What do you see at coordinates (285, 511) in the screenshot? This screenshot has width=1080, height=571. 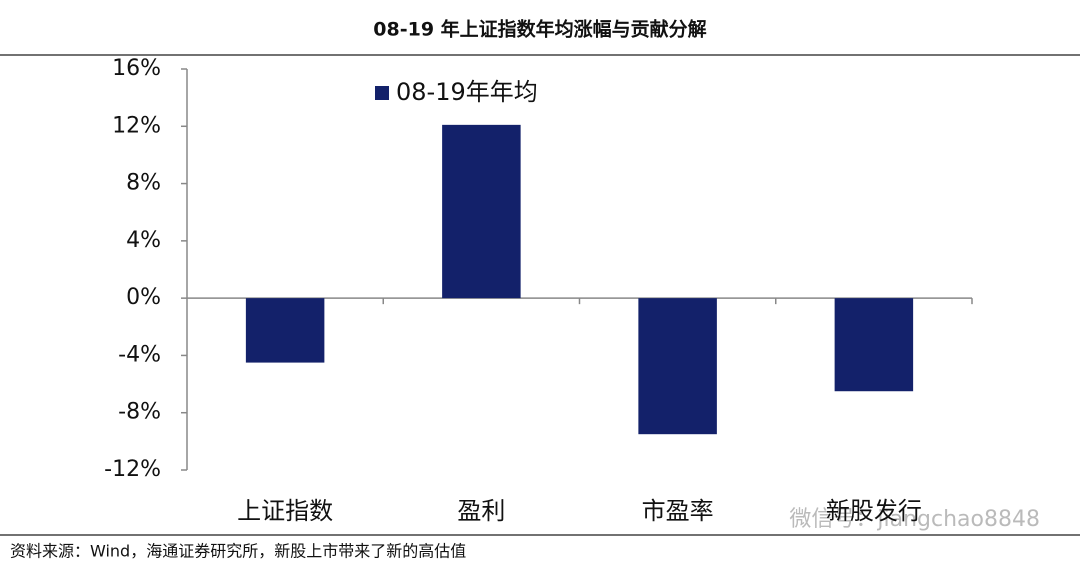 I see `x-tick-label: 上证指数` at bounding box center [285, 511].